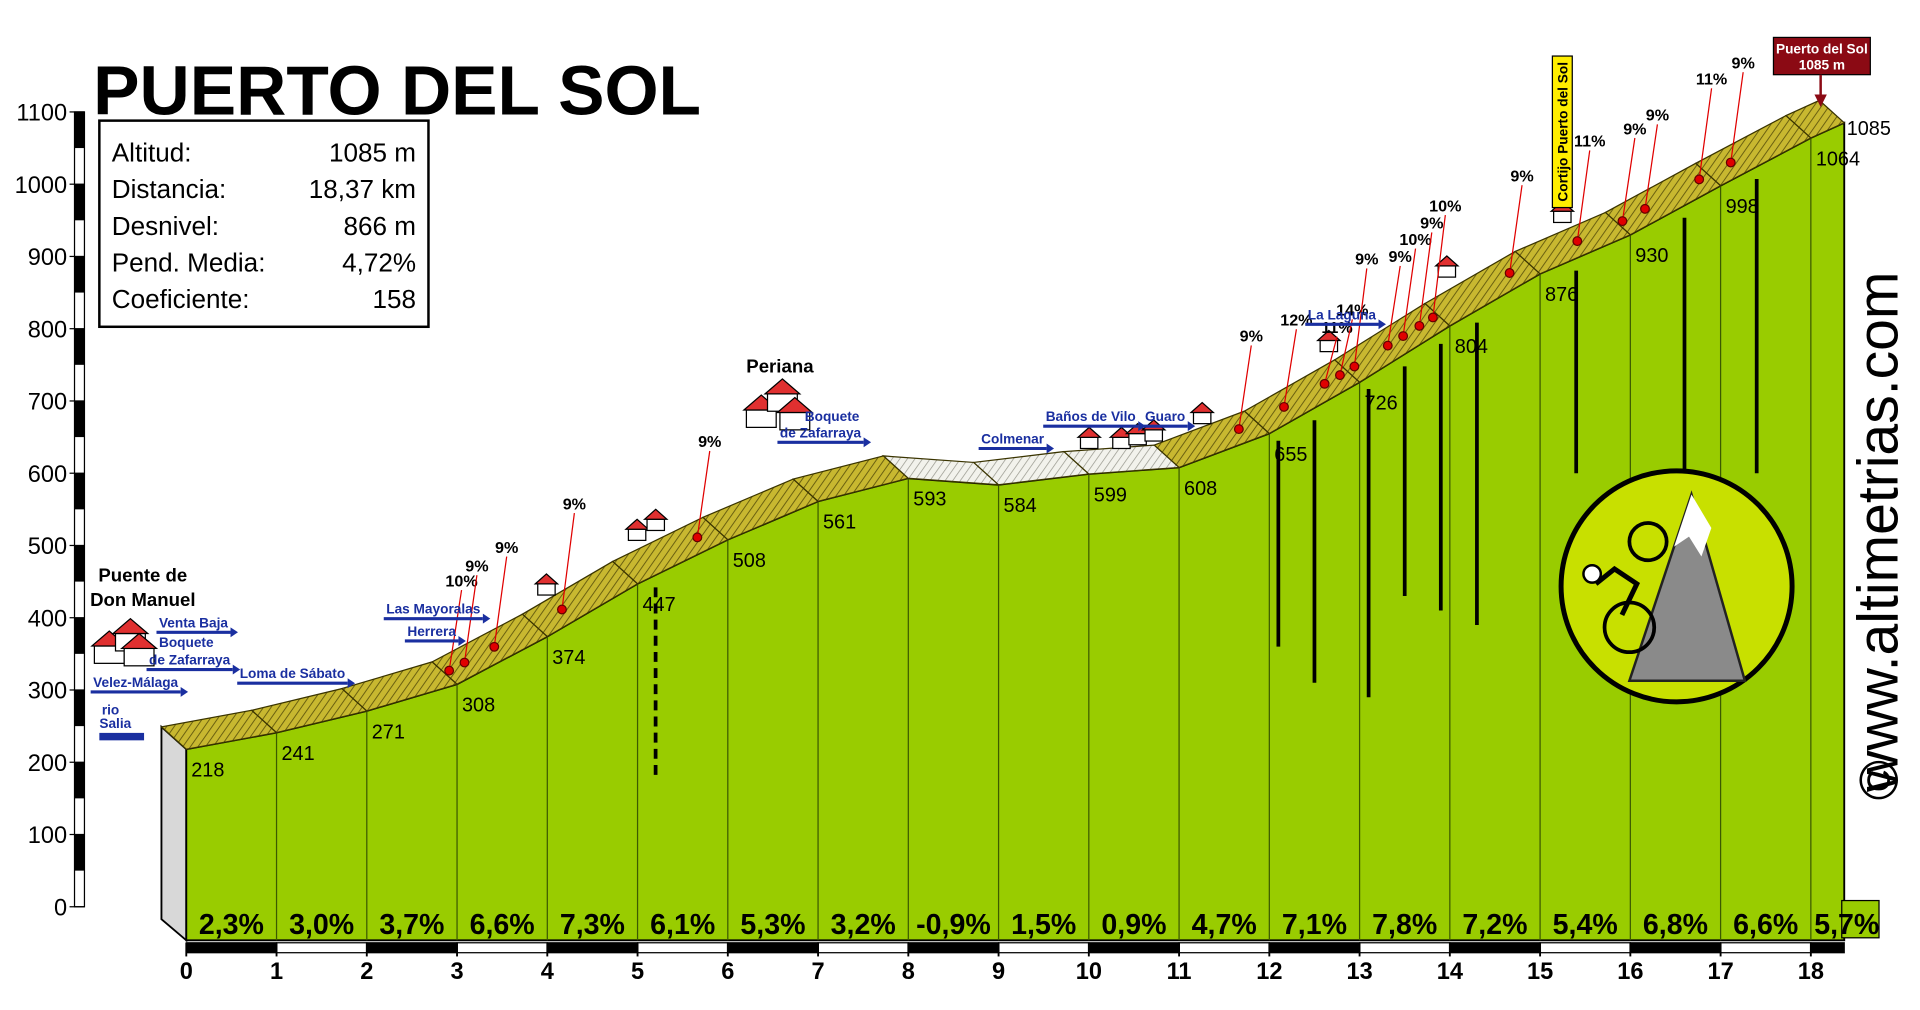  Describe the element at coordinates (433, 609) in the screenshot. I see `road-label: Las Mayoralas` at that location.